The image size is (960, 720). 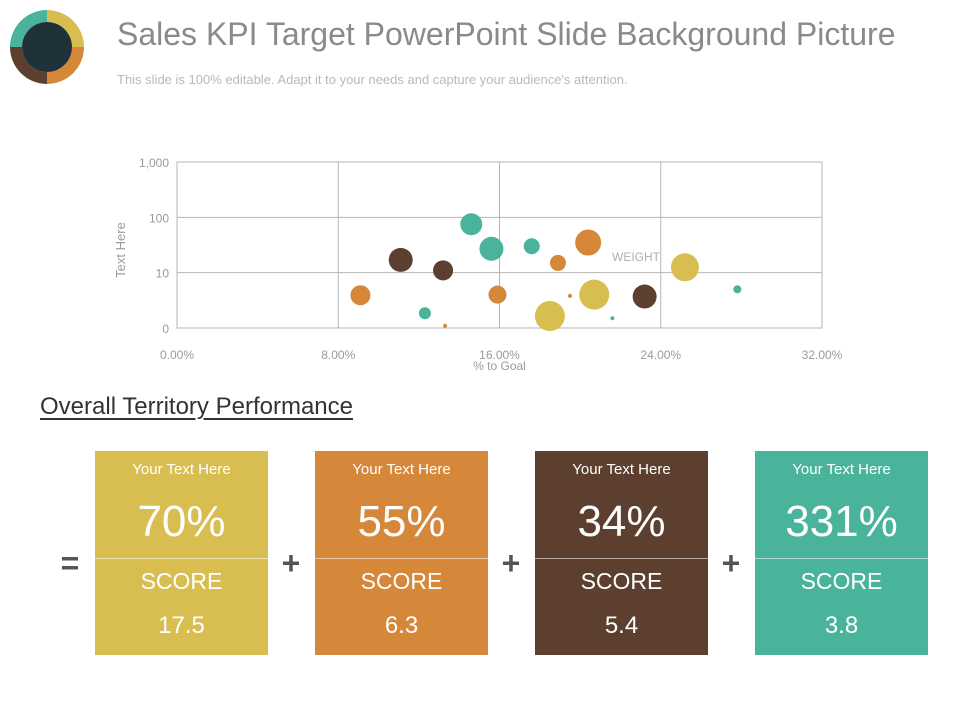 What do you see at coordinates (291, 563) in the screenshot?
I see `plus-operator-1: +` at bounding box center [291, 563].